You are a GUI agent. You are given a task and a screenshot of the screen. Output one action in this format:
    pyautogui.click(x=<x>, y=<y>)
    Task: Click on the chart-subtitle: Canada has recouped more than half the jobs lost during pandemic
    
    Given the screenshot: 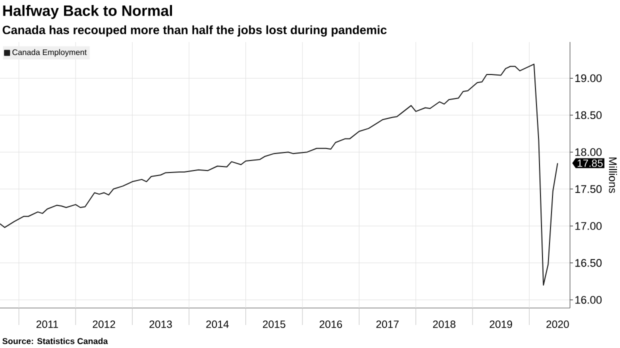 What is the action you would take?
    pyautogui.click(x=194, y=31)
    